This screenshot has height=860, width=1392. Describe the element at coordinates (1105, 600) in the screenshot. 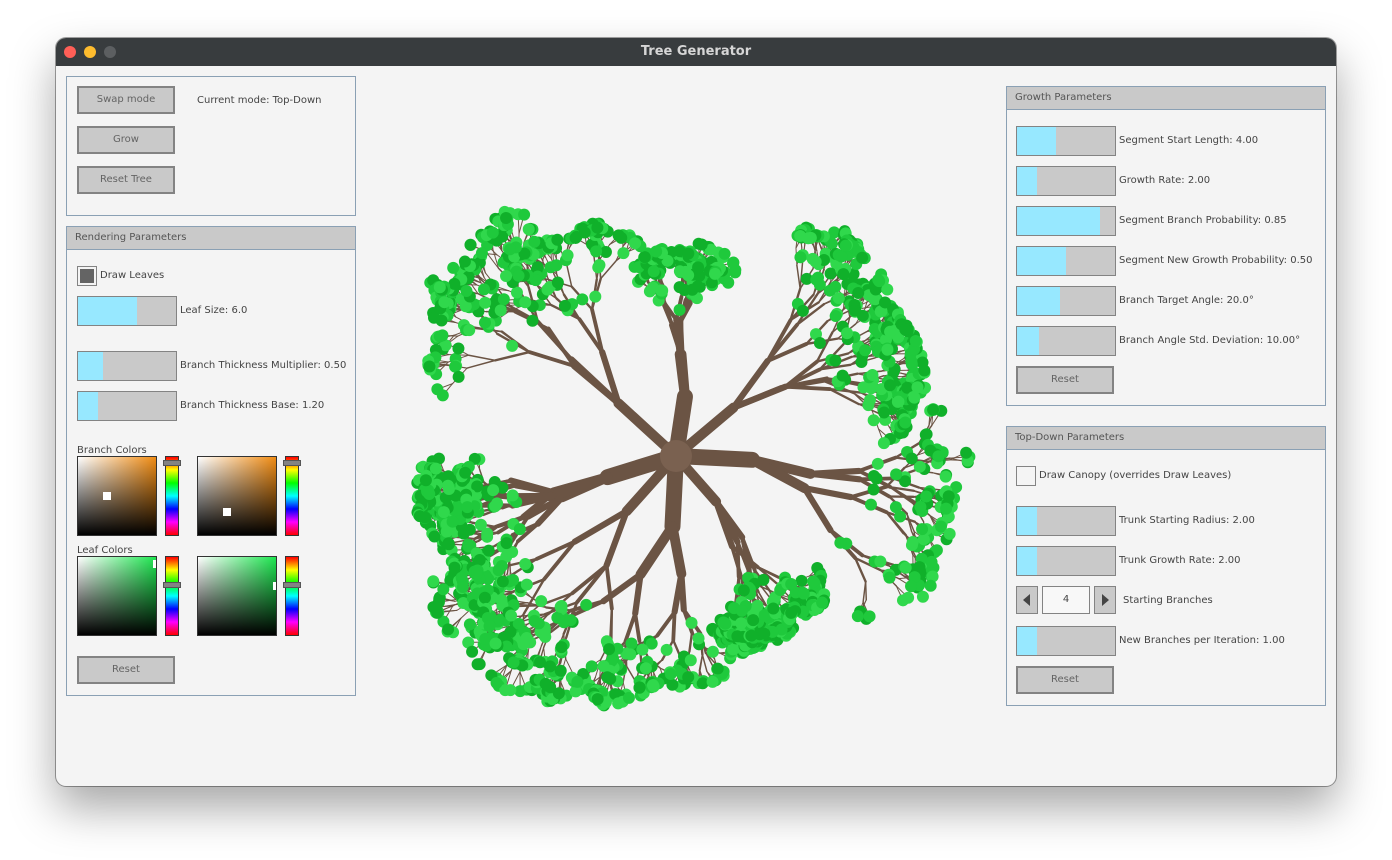

I see `increment-button` at that location.